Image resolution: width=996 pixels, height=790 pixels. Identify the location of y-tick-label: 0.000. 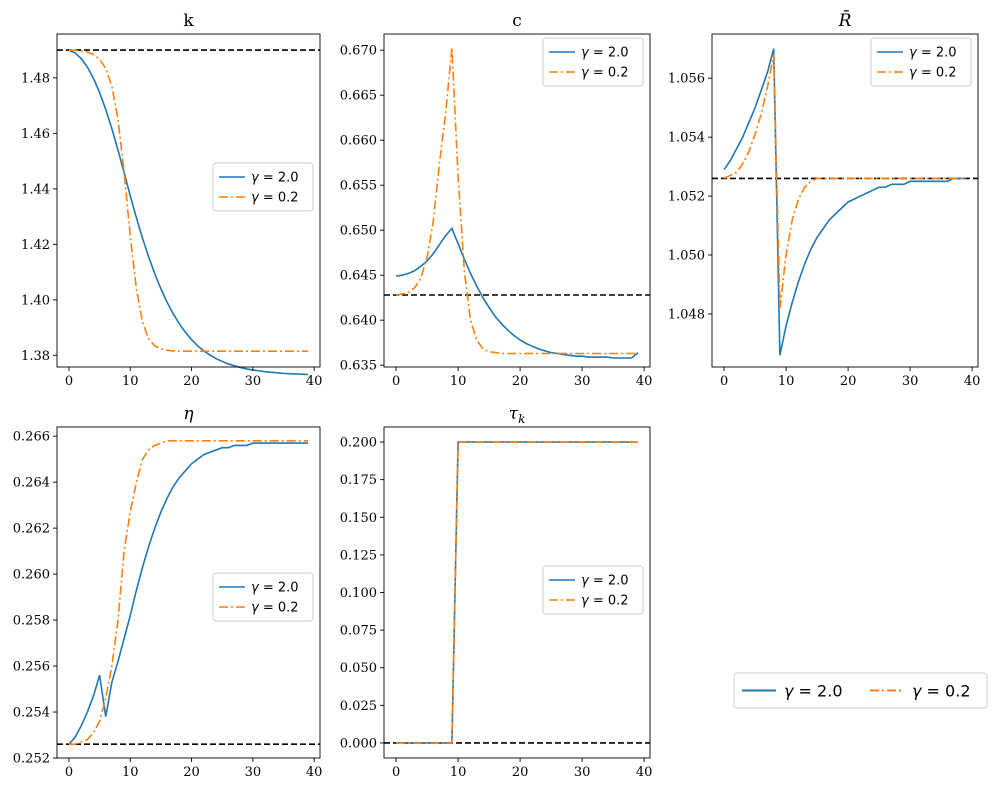
(358, 743).